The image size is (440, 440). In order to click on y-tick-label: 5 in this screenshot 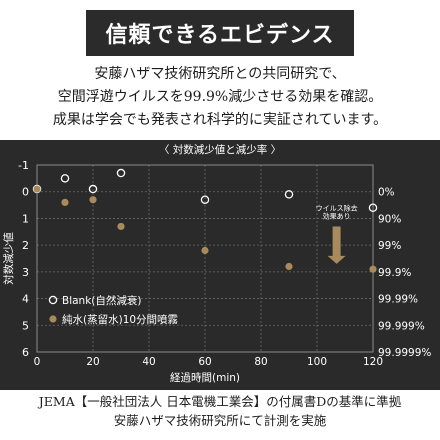, I will do `click(25, 325)`.